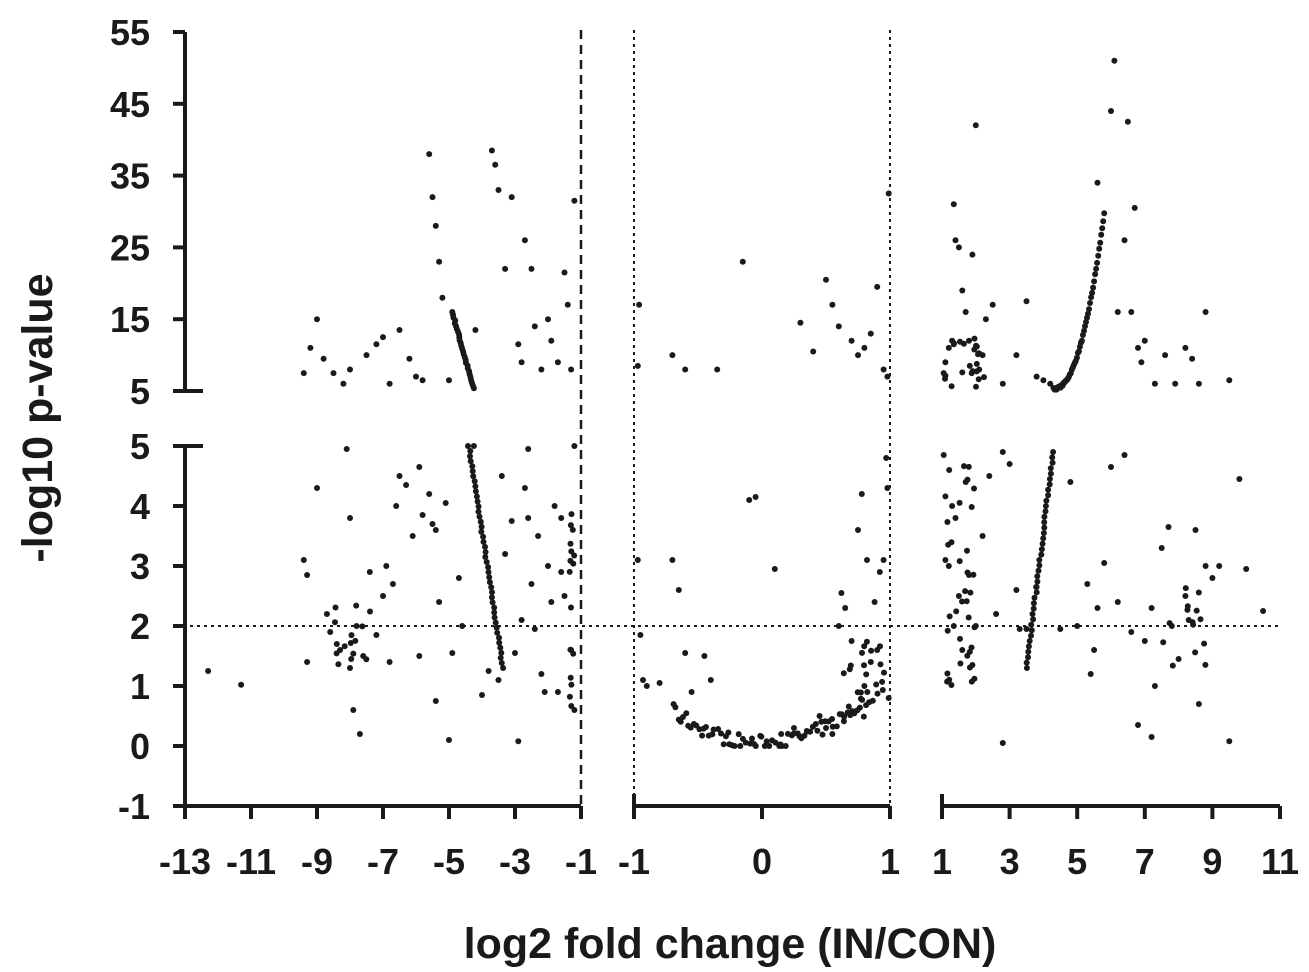 This screenshot has height=972, width=1309. What do you see at coordinates (38, 417) in the screenshot?
I see `y-axis-title: -log10 p-value` at bounding box center [38, 417].